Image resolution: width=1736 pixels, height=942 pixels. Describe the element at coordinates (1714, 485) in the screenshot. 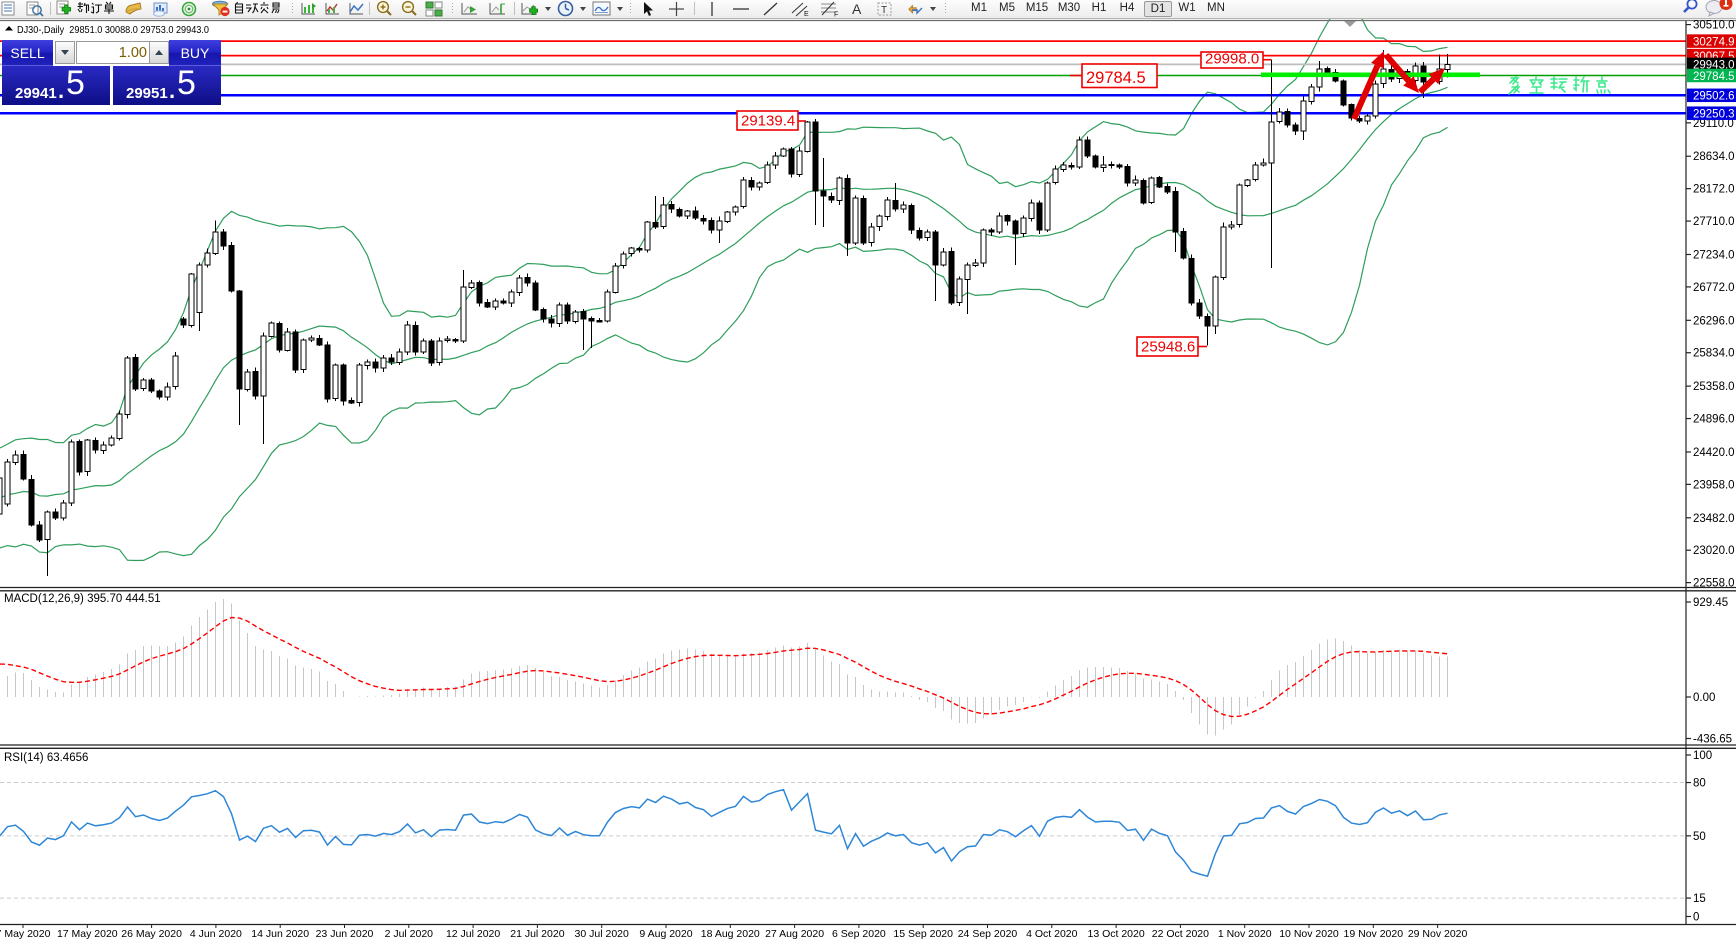

I see `svg-text: 23958.0` at that location.